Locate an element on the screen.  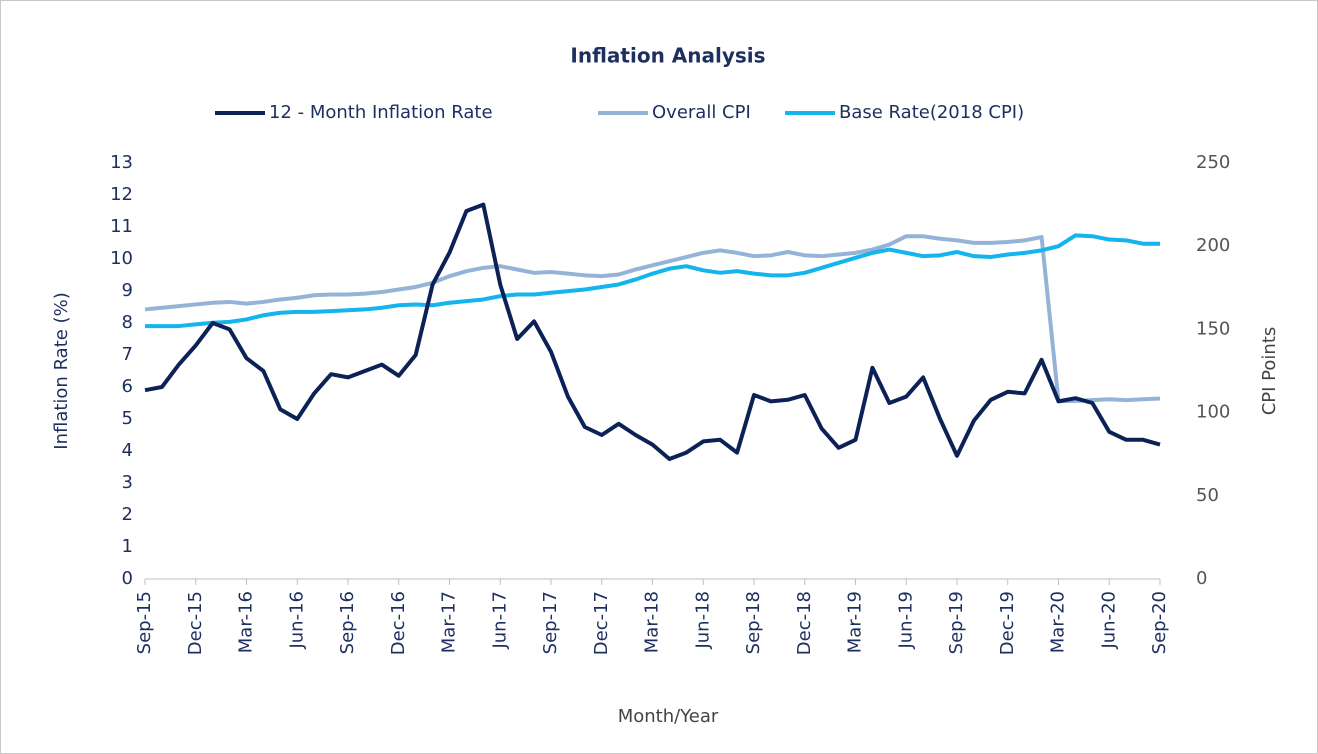
x-tick-label: Sep-20 is located at coordinates (1159, 622).